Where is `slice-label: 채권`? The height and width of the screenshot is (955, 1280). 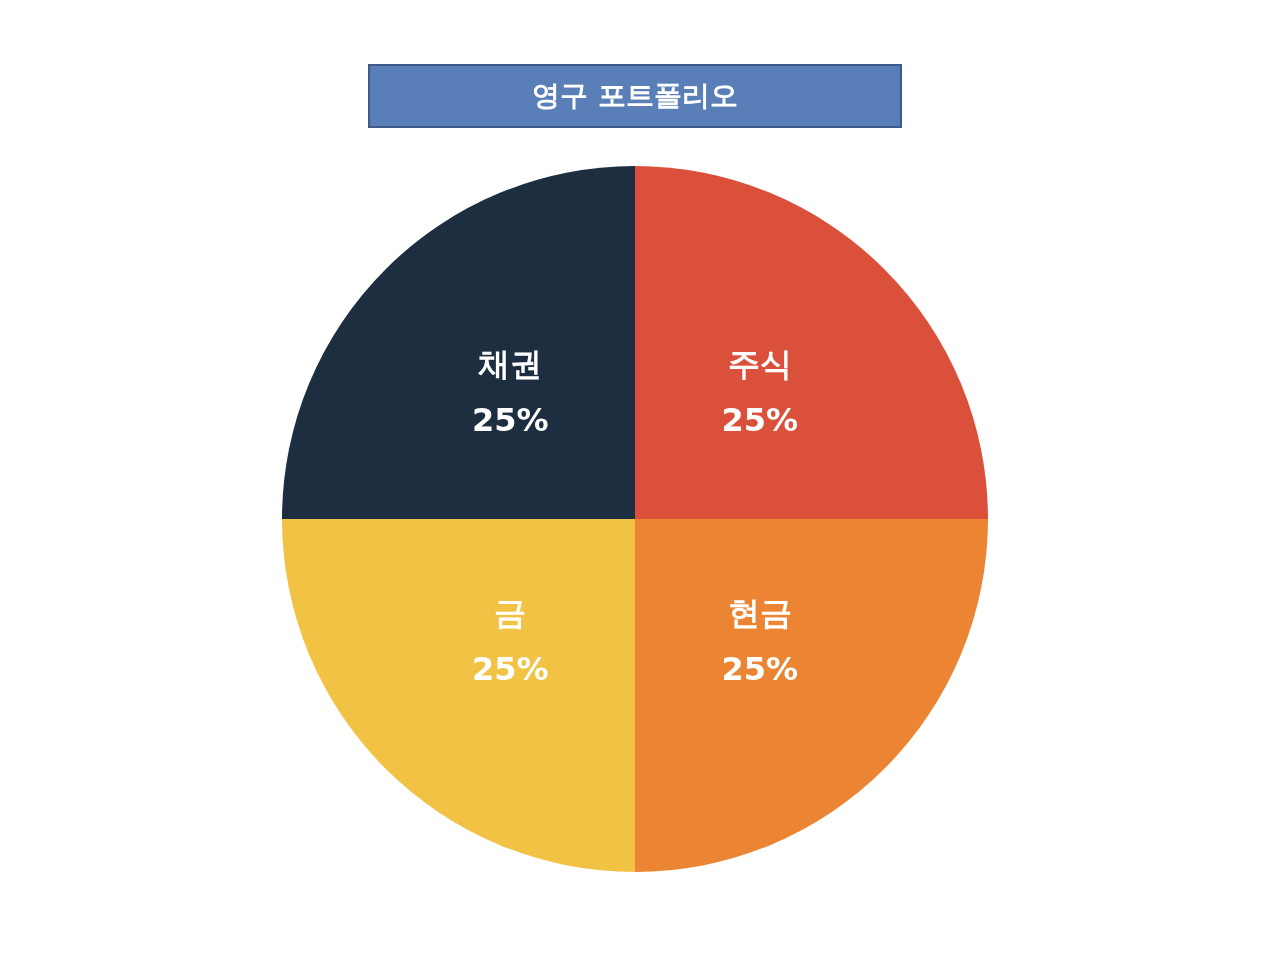 slice-label: 채권 is located at coordinates (510, 363).